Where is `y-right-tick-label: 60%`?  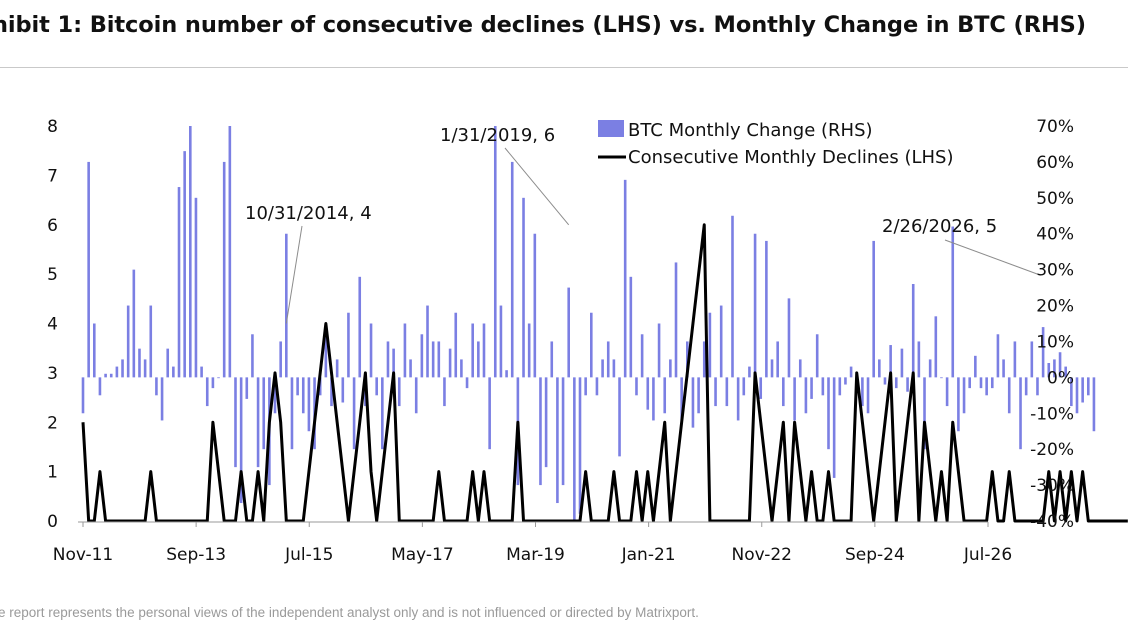
y-right-tick-label: 60% is located at coordinates (1055, 163).